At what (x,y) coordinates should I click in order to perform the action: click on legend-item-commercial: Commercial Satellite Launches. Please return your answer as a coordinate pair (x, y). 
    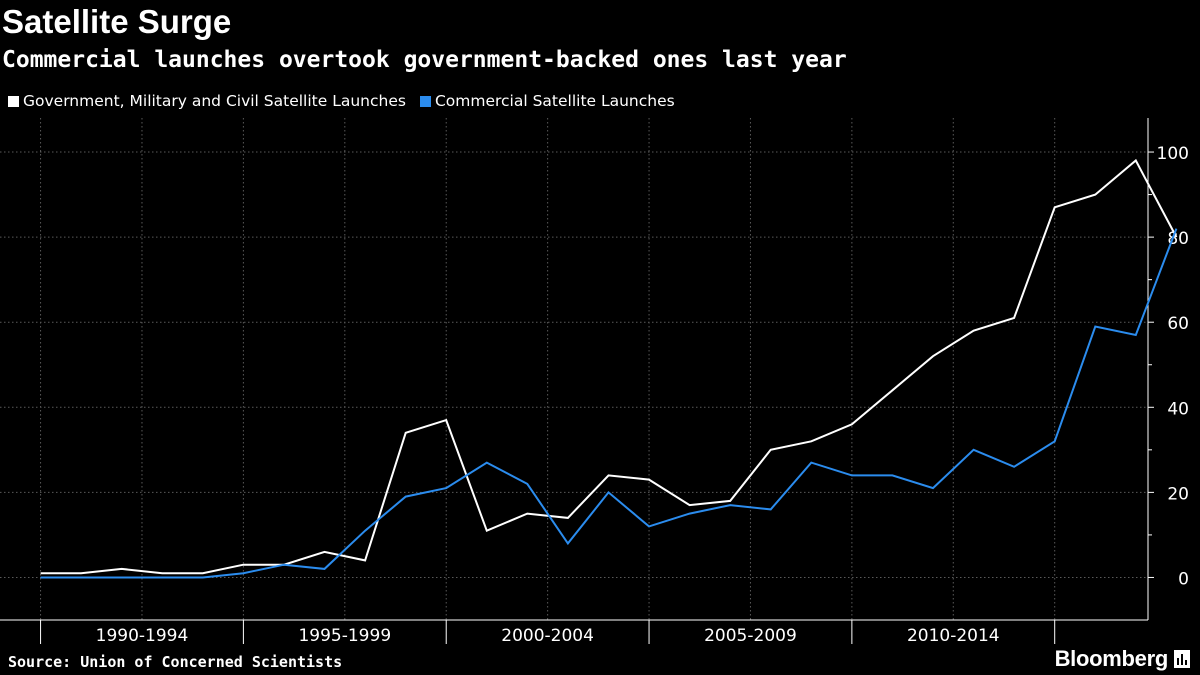
    Looking at the image, I should click on (547, 101).